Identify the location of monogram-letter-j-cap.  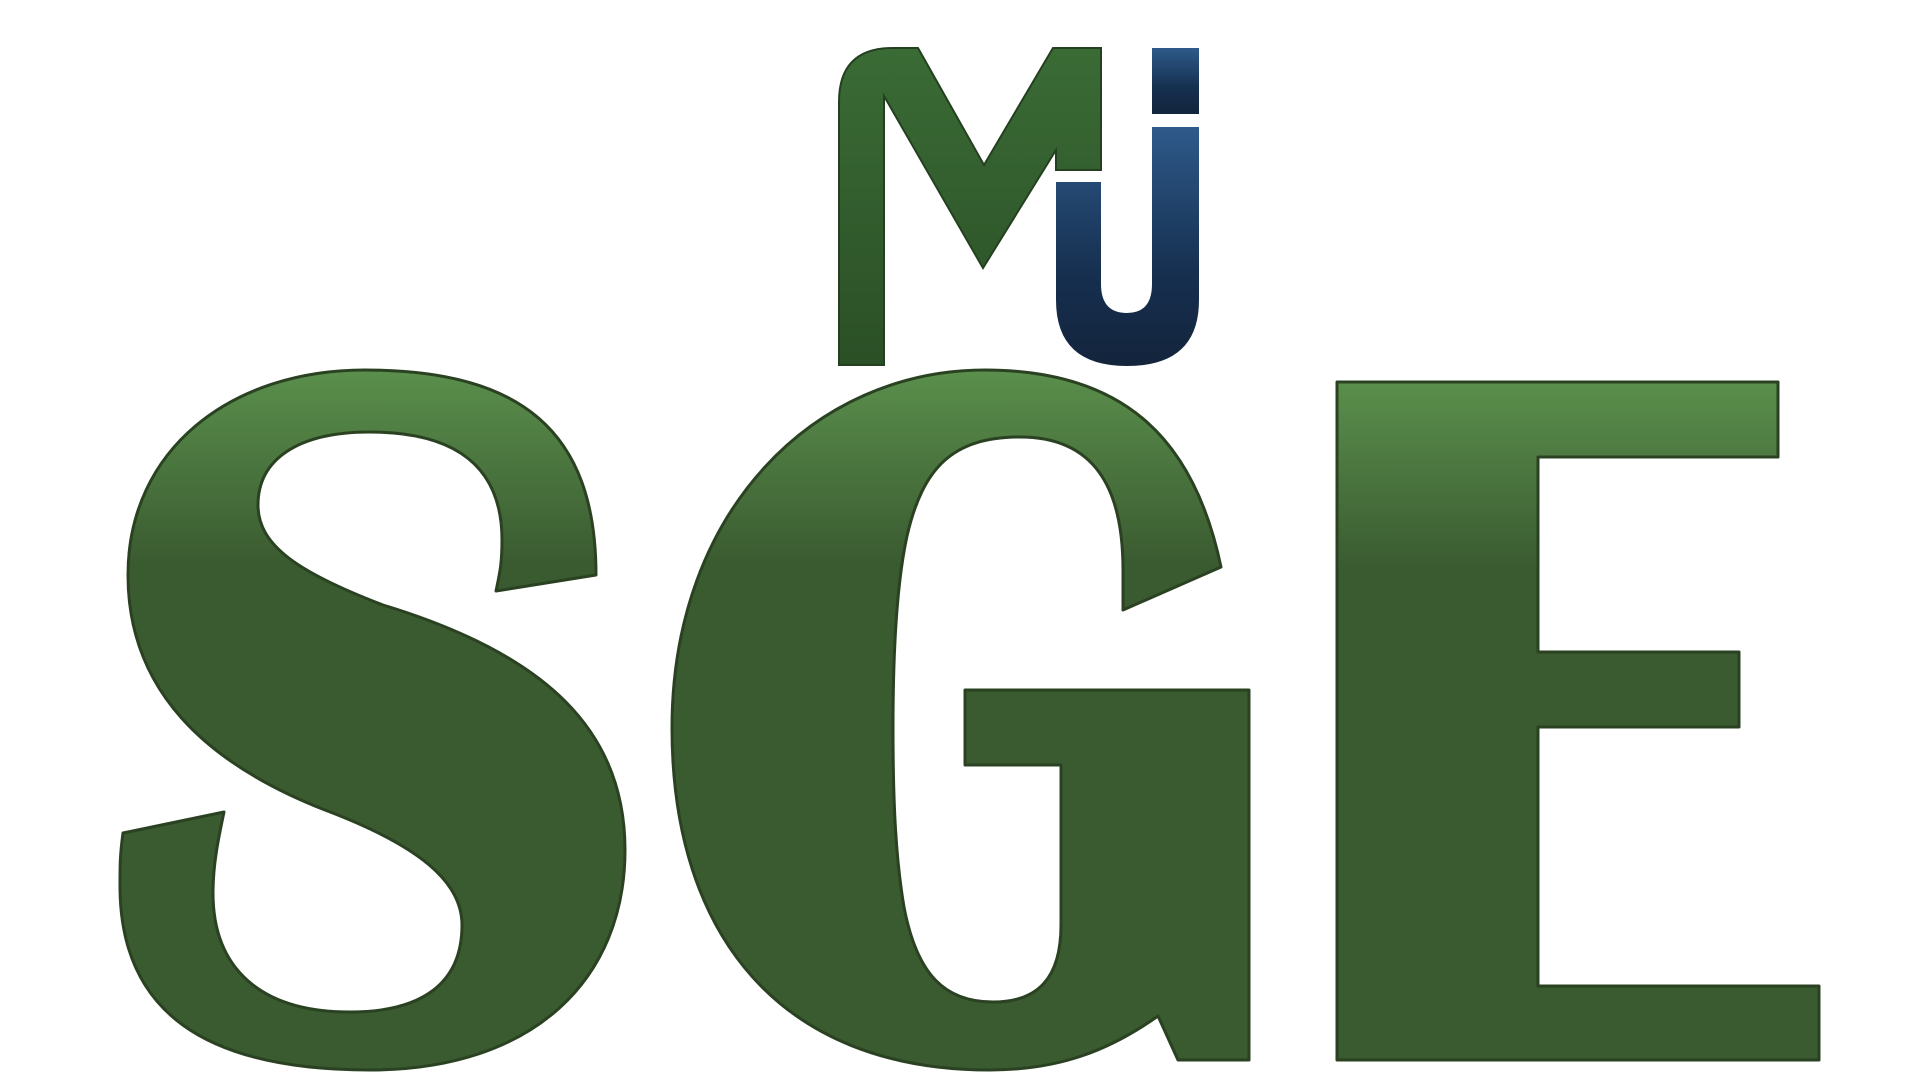
(1175, 81).